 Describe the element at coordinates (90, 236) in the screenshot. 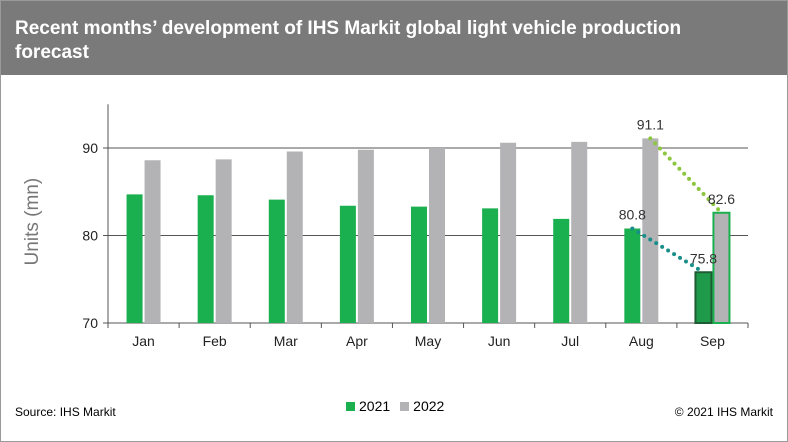

I see `y-tick-label: 80` at that location.